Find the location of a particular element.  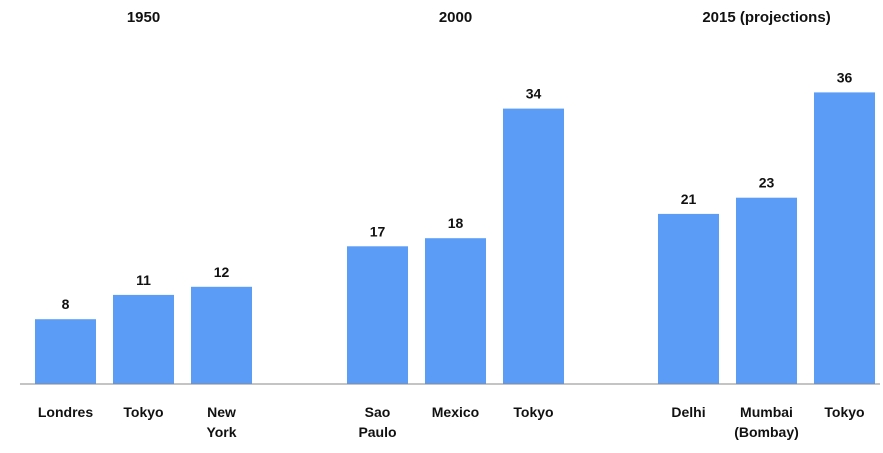

group-title: 1950 is located at coordinates (143, 17).